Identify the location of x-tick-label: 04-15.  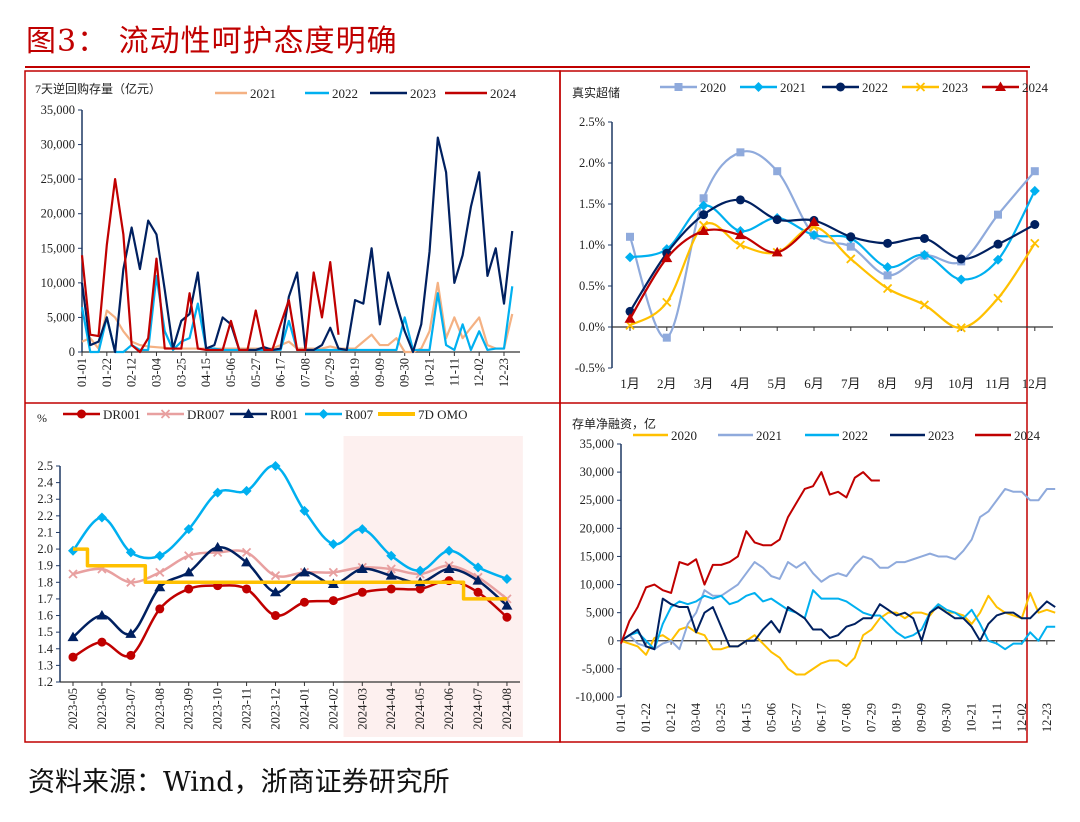
(206, 372).